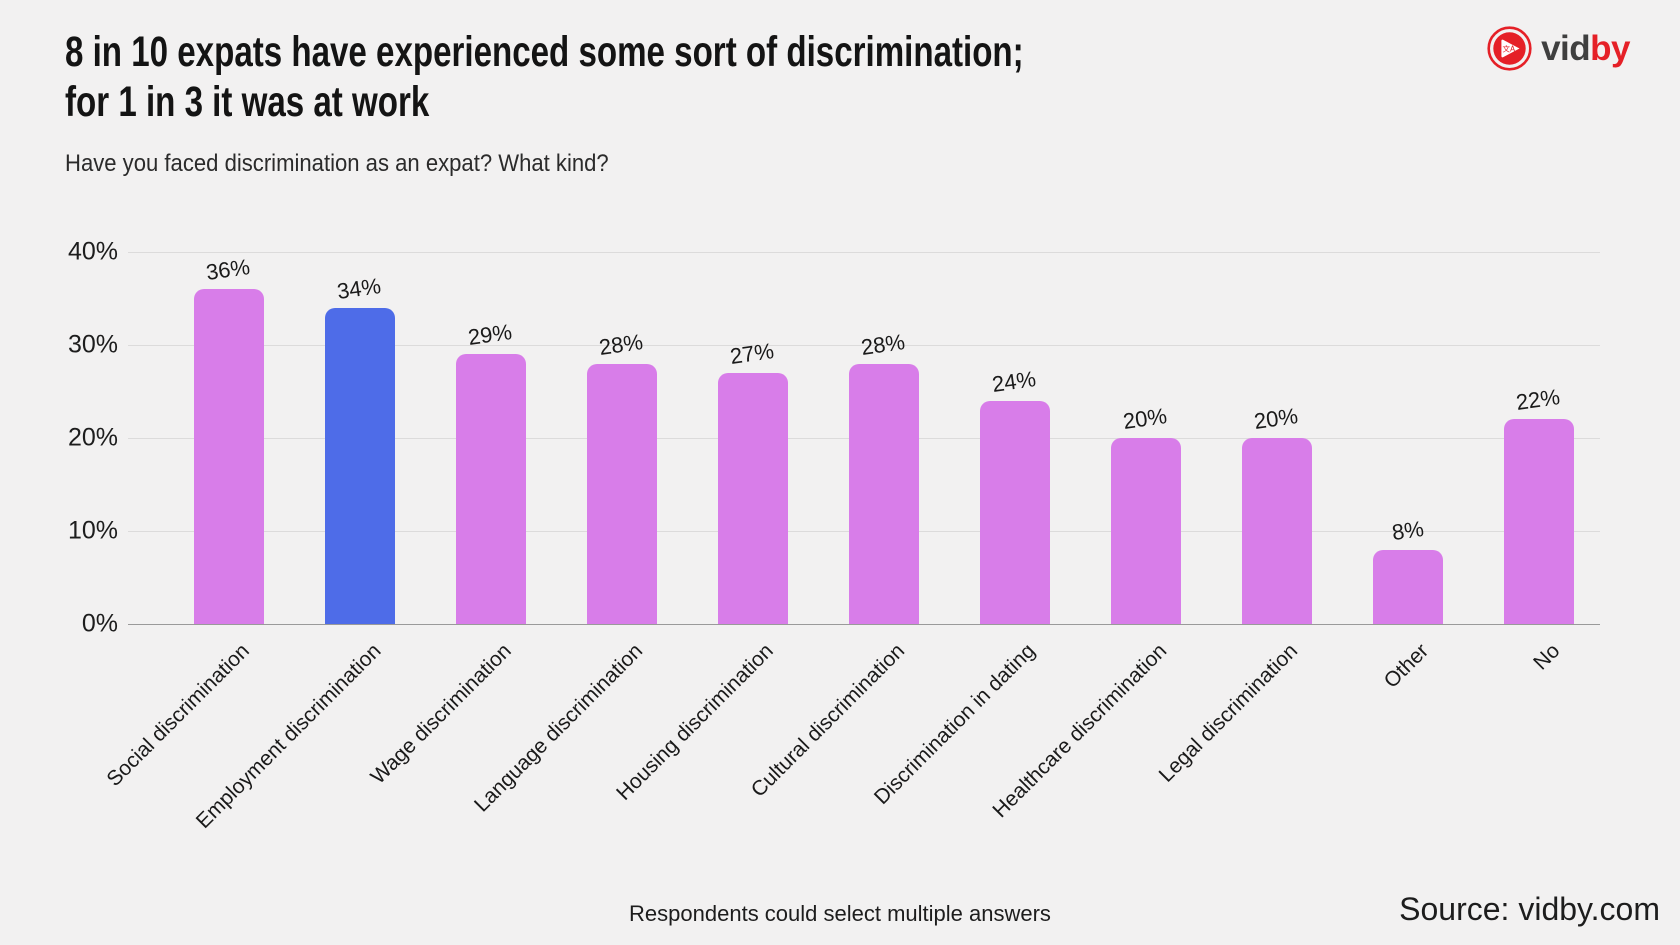  What do you see at coordinates (490, 335) in the screenshot?
I see `bar-value-label: 29%` at bounding box center [490, 335].